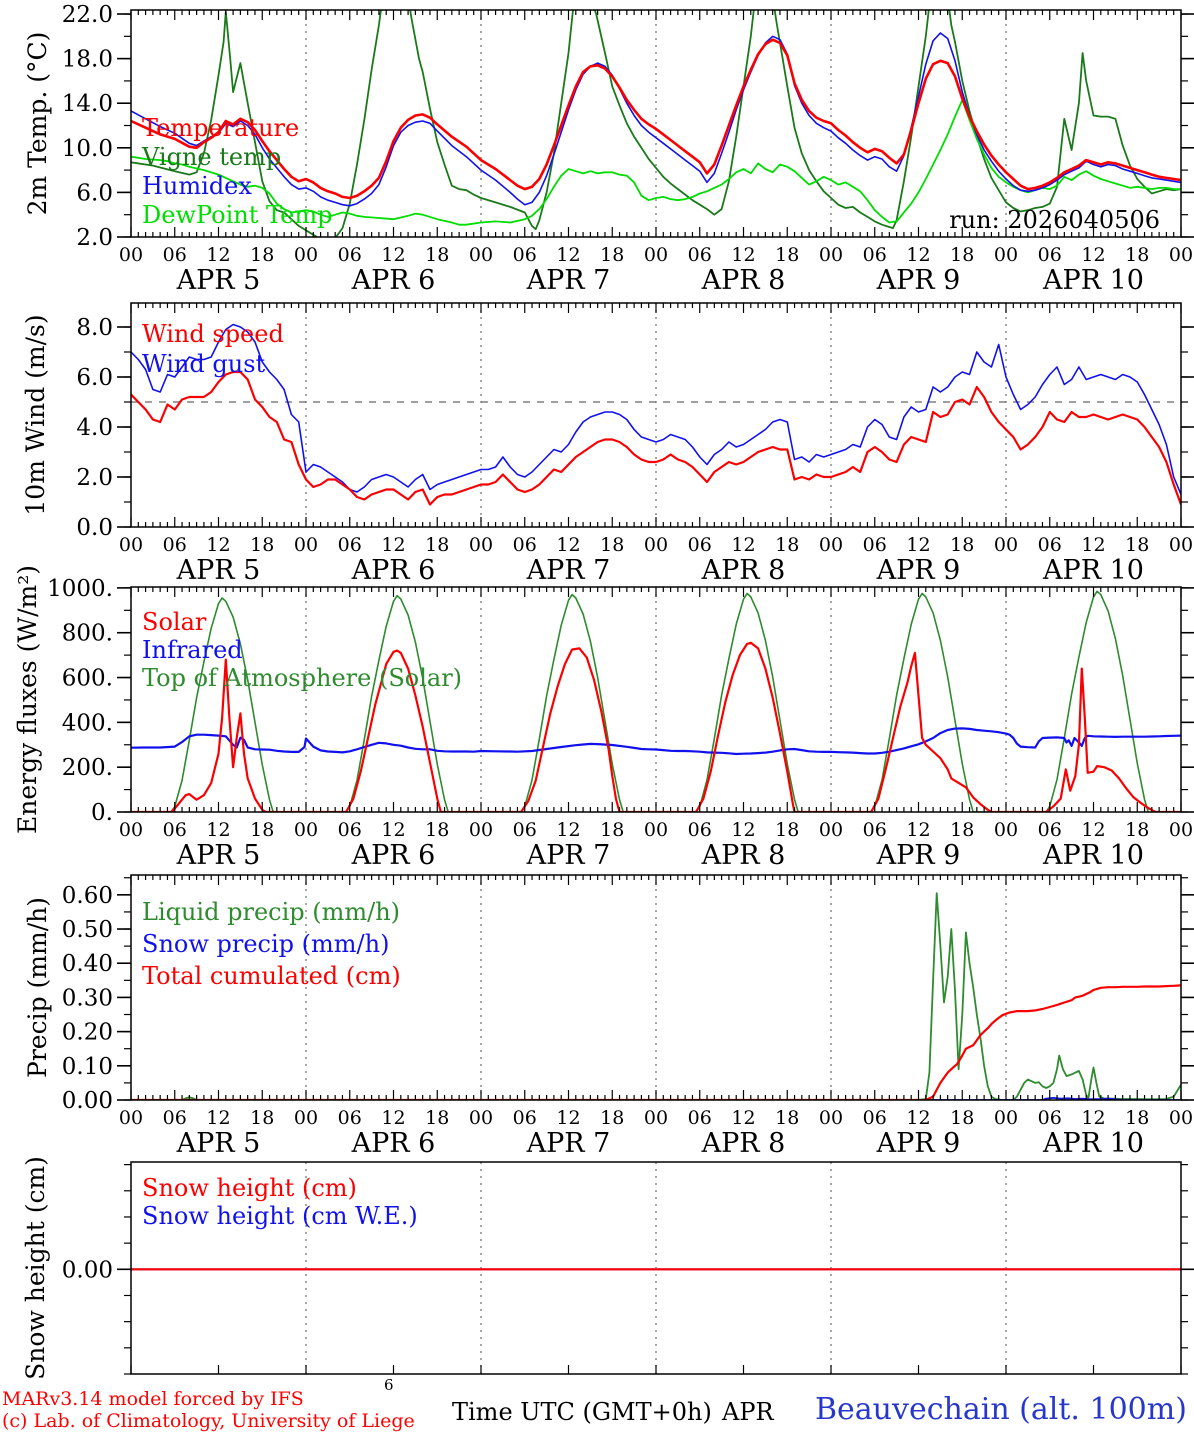 This screenshot has height=1440, width=1194. What do you see at coordinates (237, 215) in the screenshot?
I see `legend-temp-3: DewPoint Temp` at bounding box center [237, 215].